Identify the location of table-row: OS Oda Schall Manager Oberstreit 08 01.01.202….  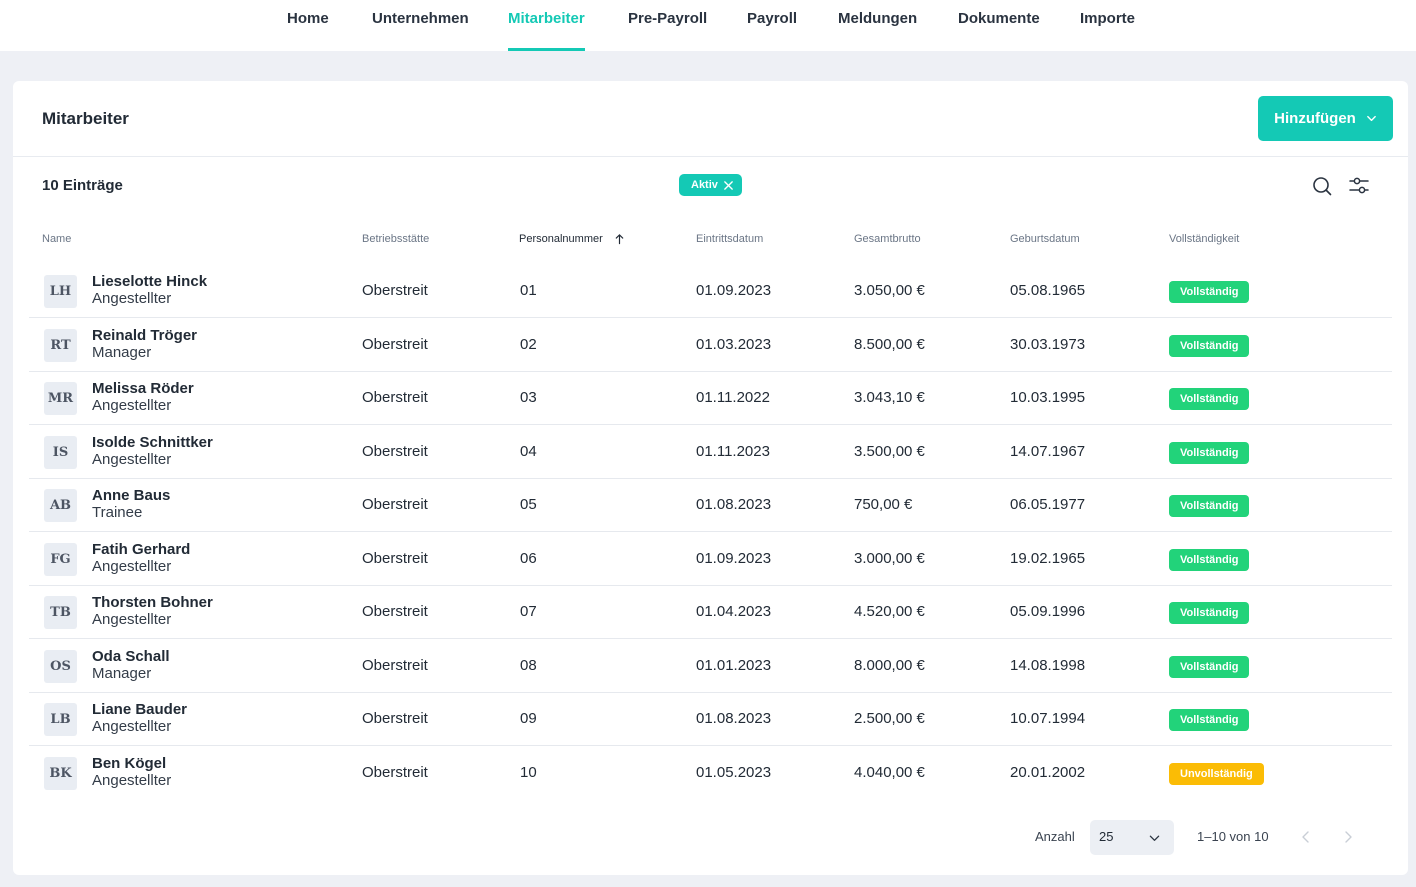
(710, 666).